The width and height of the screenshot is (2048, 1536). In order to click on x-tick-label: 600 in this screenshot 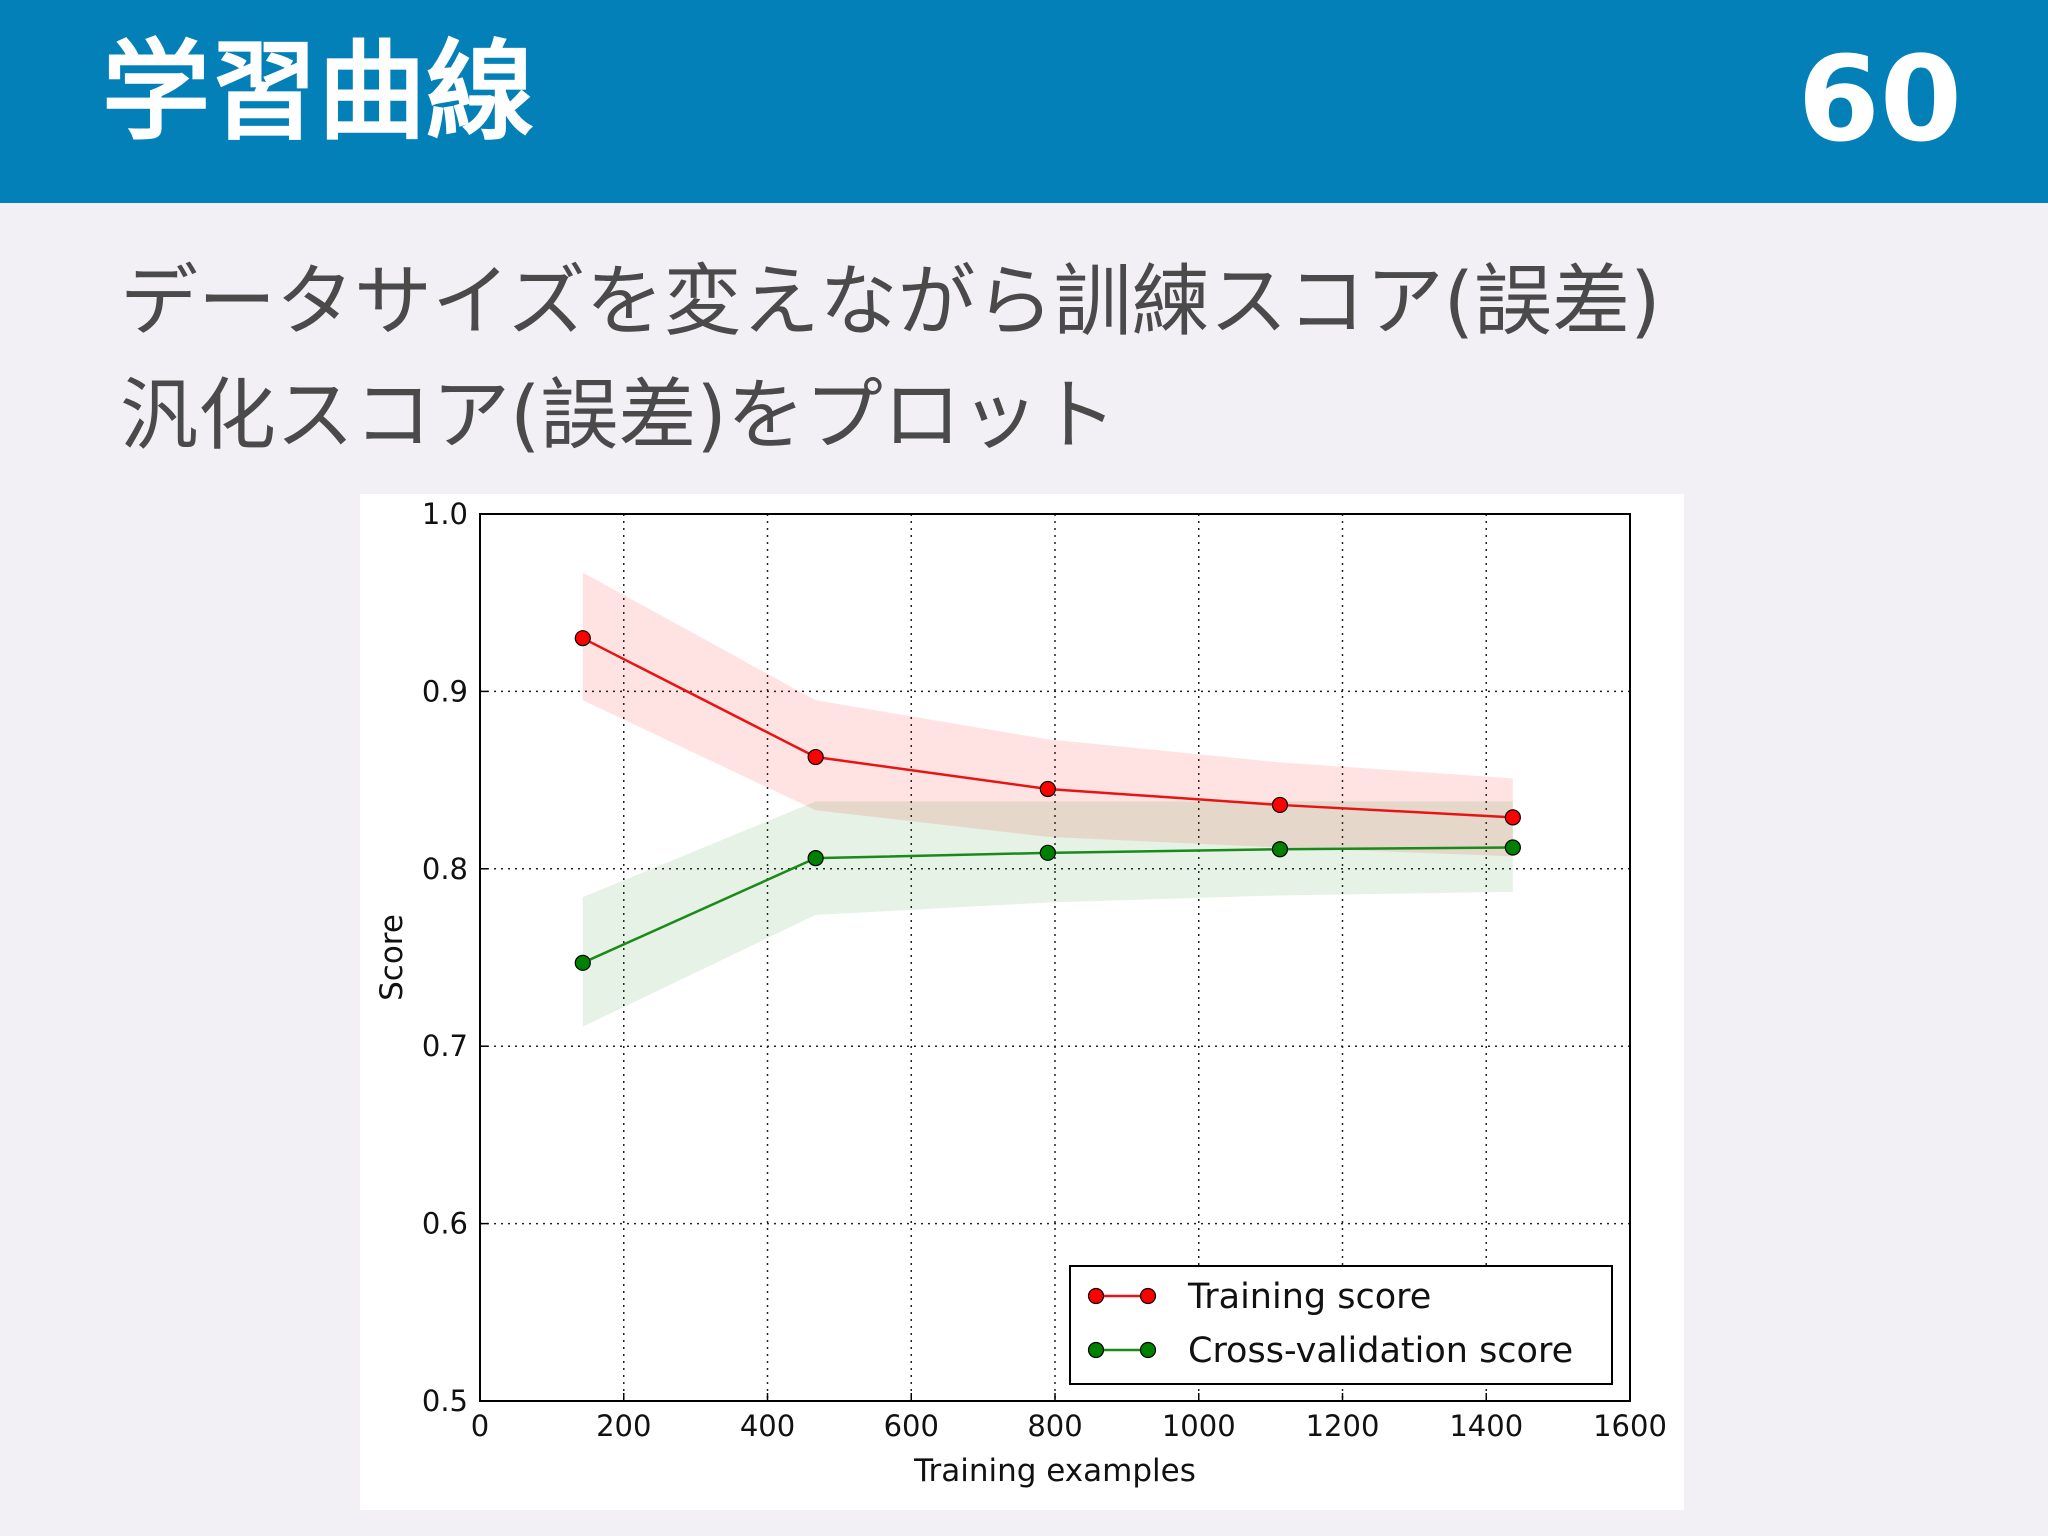, I will do `click(911, 1426)`.